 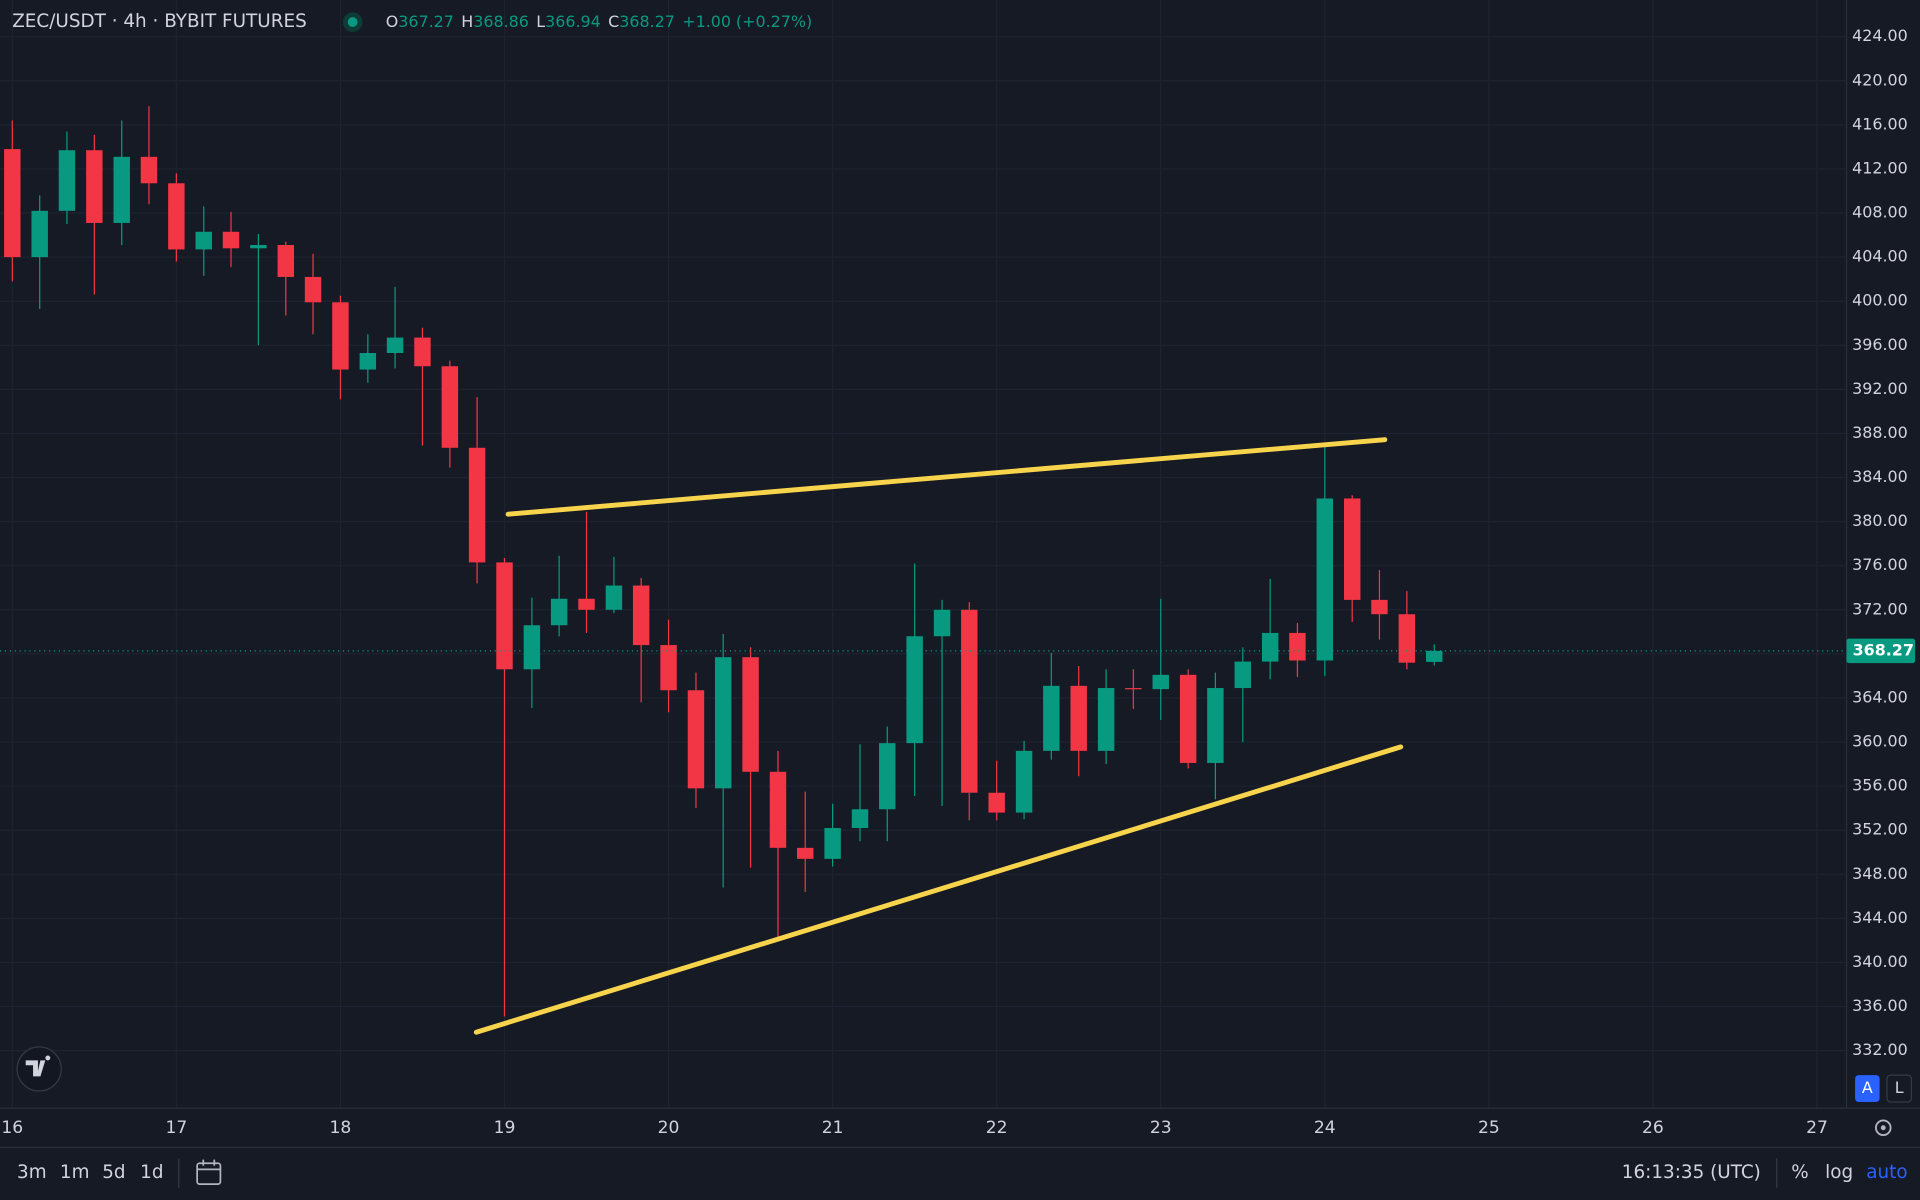 What do you see at coordinates (1880, 35) in the screenshot?
I see `y-tick-label: 424.00` at bounding box center [1880, 35].